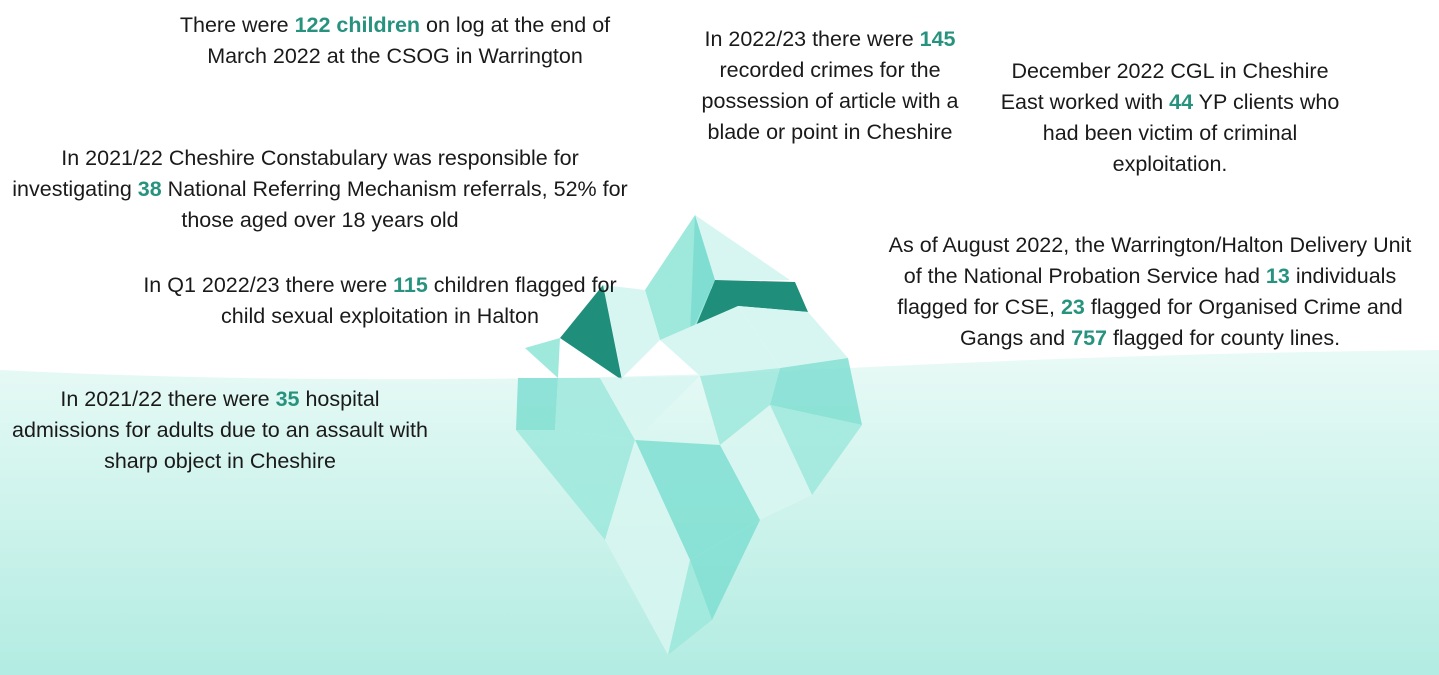 Image resolution: width=1439 pixels, height=675 pixels. What do you see at coordinates (1089, 338) in the screenshot?
I see `highlight-figure: 757` at bounding box center [1089, 338].